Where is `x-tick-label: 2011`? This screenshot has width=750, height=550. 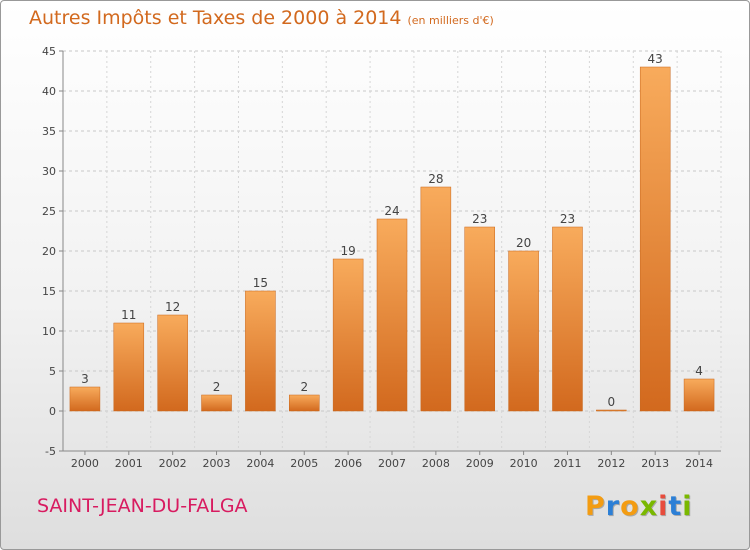 x-tick-label: 2011 is located at coordinates (567, 463).